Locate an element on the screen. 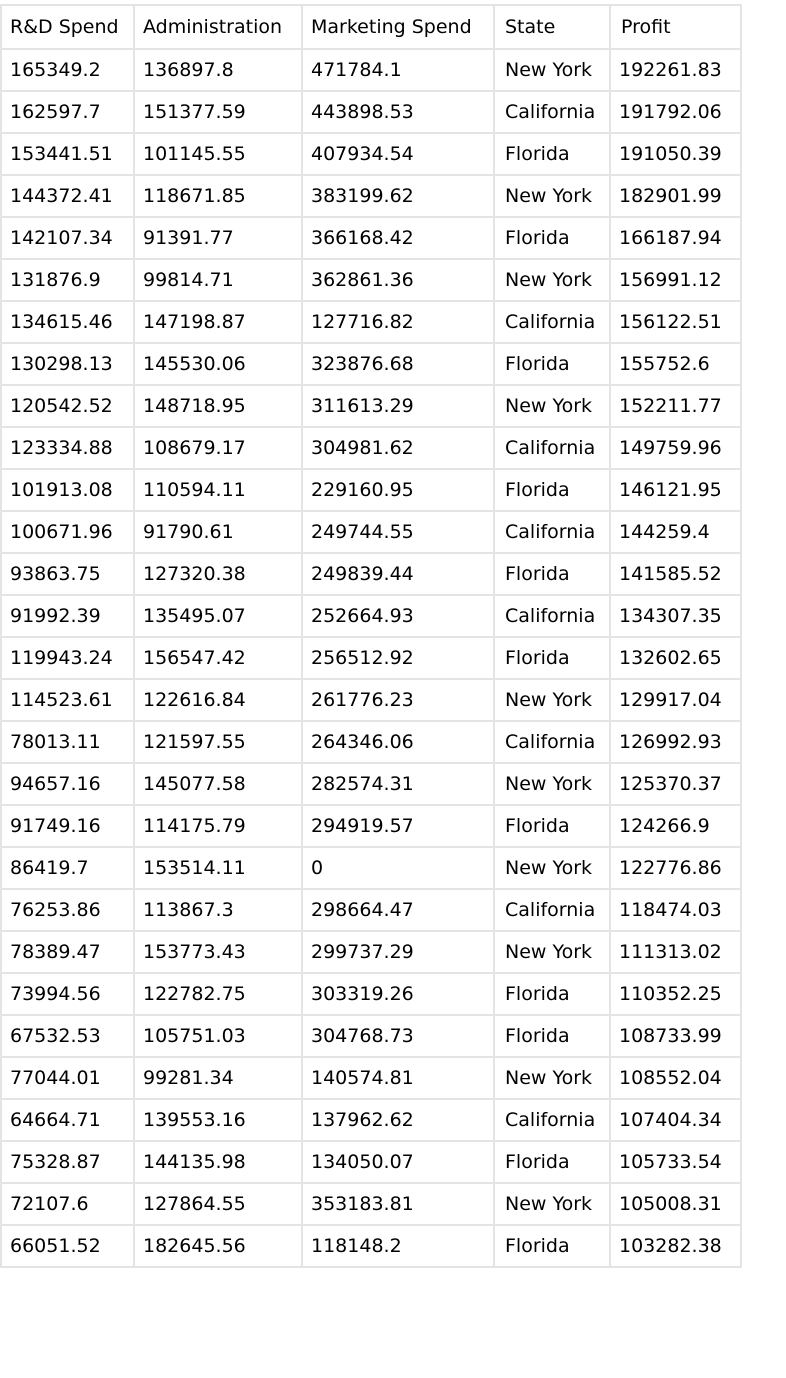 This screenshot has height=1378, width=786. cell-administration: 156547.42 is located at coordinates (218, 658).